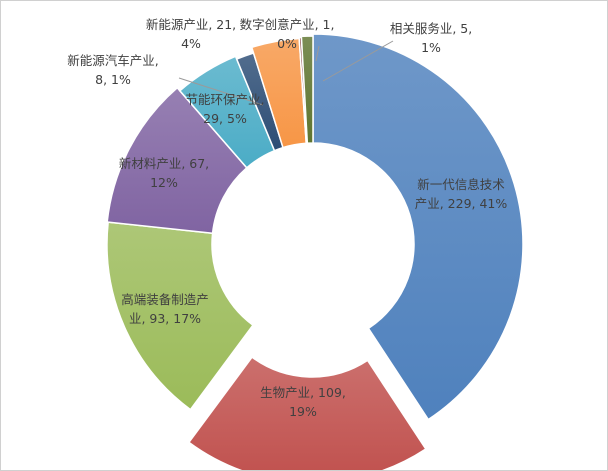 The image size is (608, 471). What do you see at coordinates (164, 173) in the screenshot?
I see `data-label-3: 新材料产业, 67, 12%` at bounding box center [164, 173].